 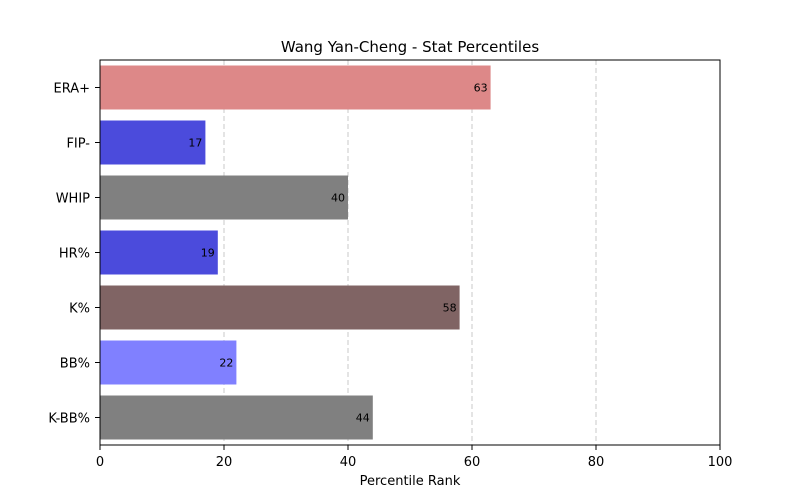 What do you see at coordinates (720, 462) in the screenshot?
I see `x-tick-label: 100` at bounding box center [720, 462].